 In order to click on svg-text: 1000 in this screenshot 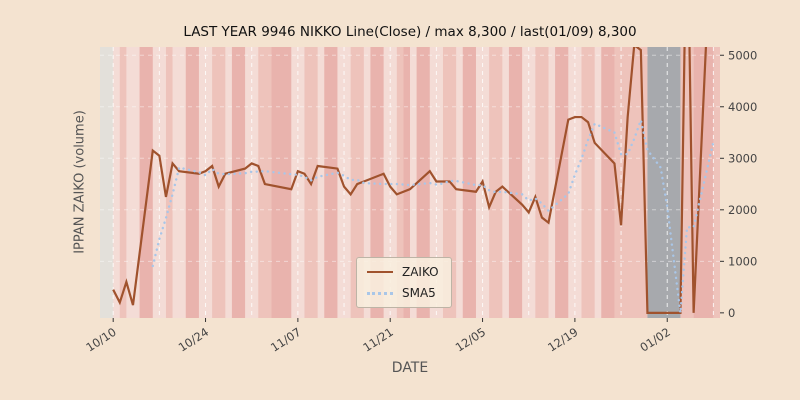, I will do `click(742, 261)`.